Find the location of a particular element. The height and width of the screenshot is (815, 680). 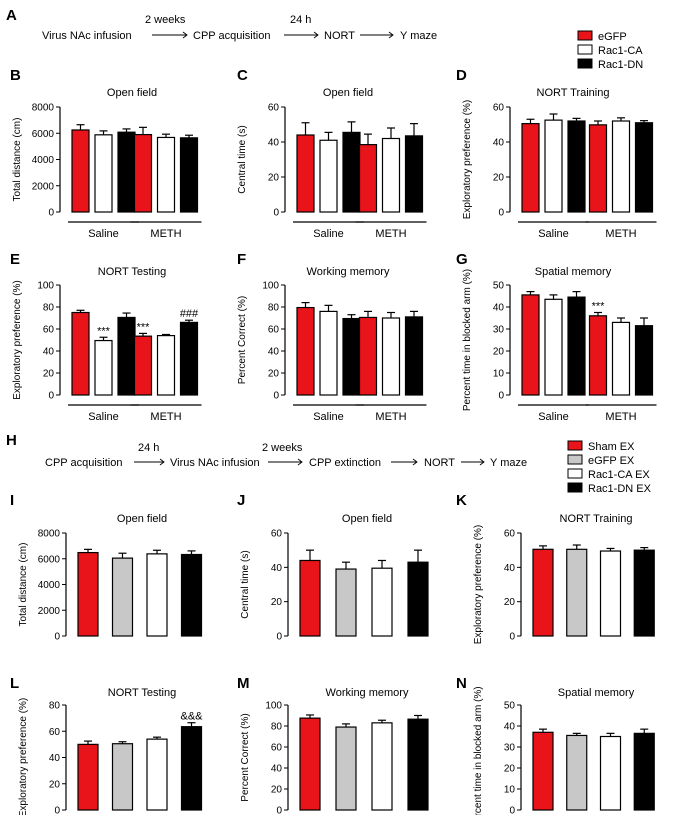

protocol-step: Y maze is located at coordinates (508, 463).